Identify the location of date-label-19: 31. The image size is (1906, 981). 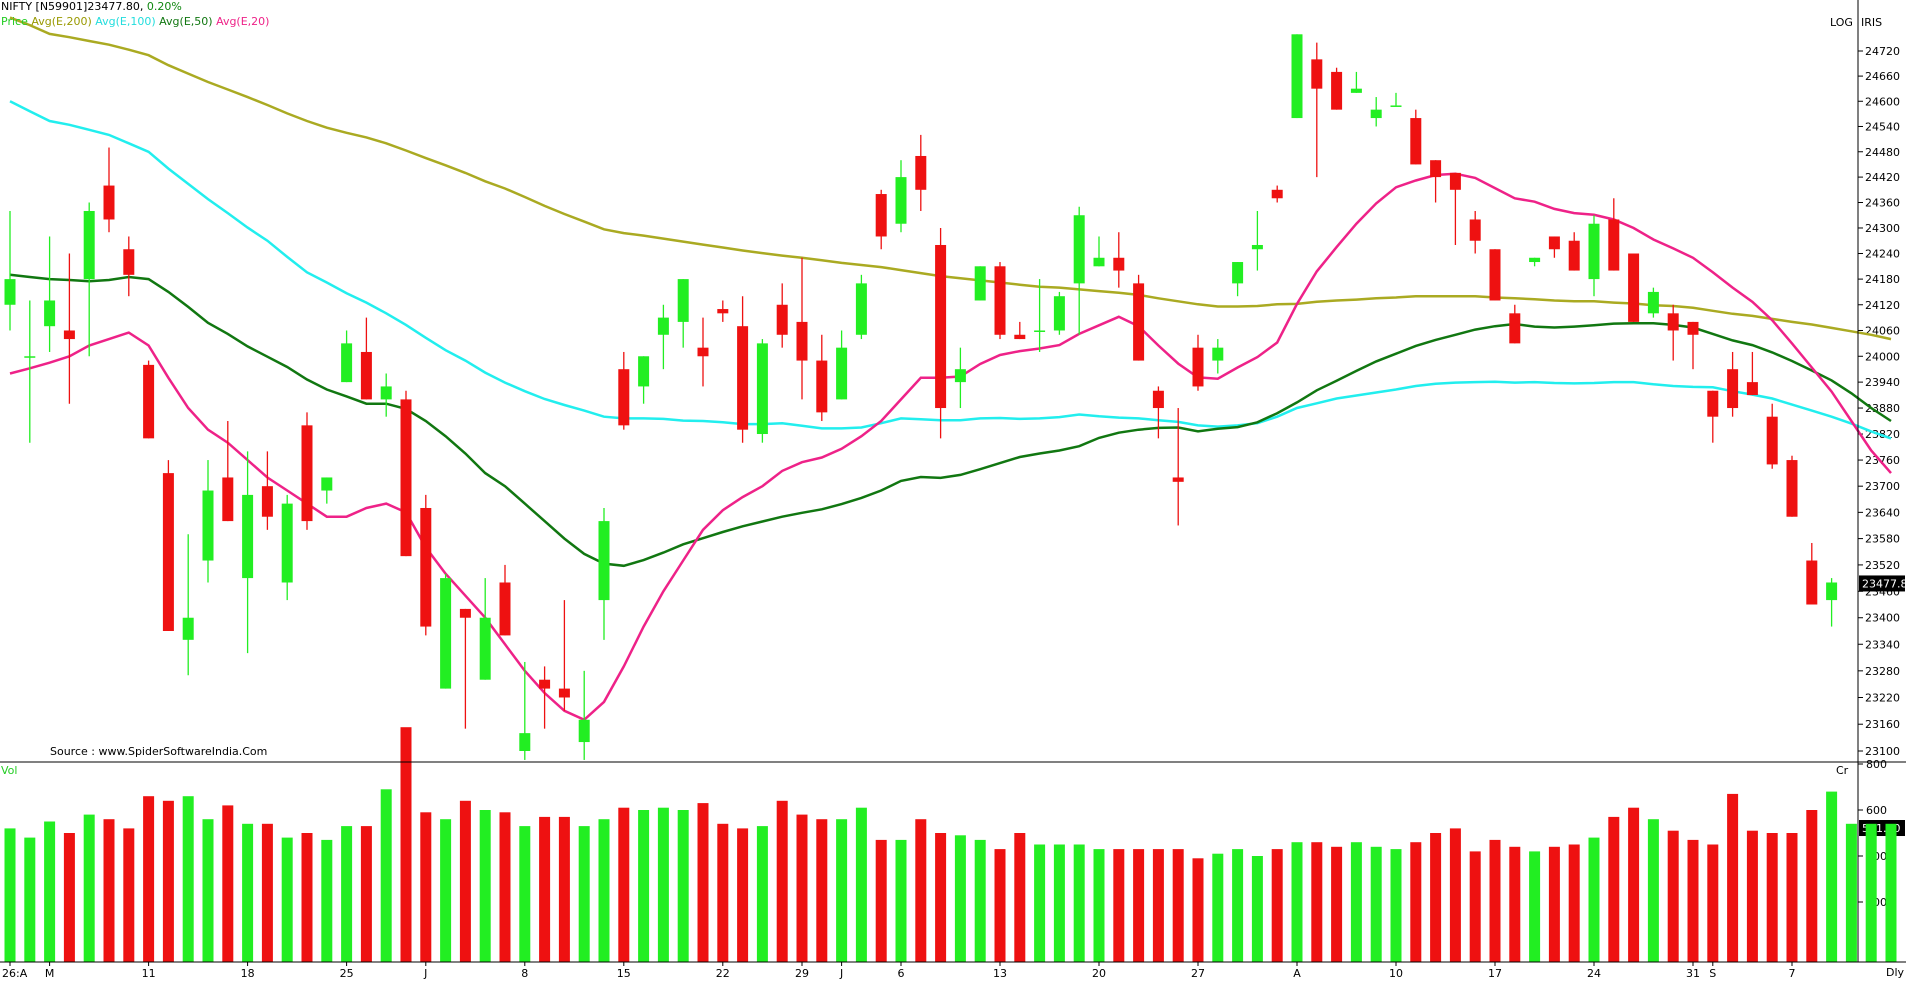
(1693, 973).